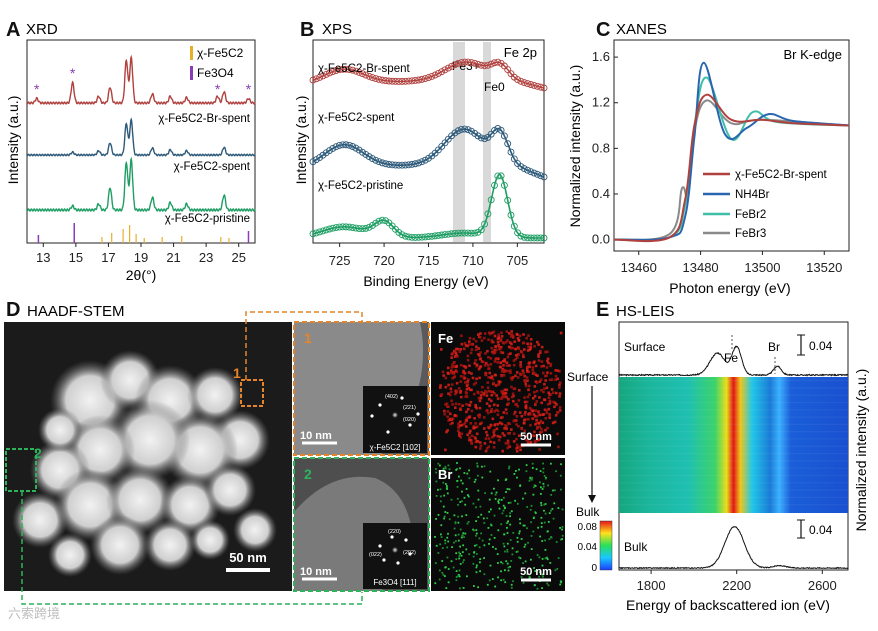  I want to click on leis-cbar-tick-bottom: 0, so click(594, 568).